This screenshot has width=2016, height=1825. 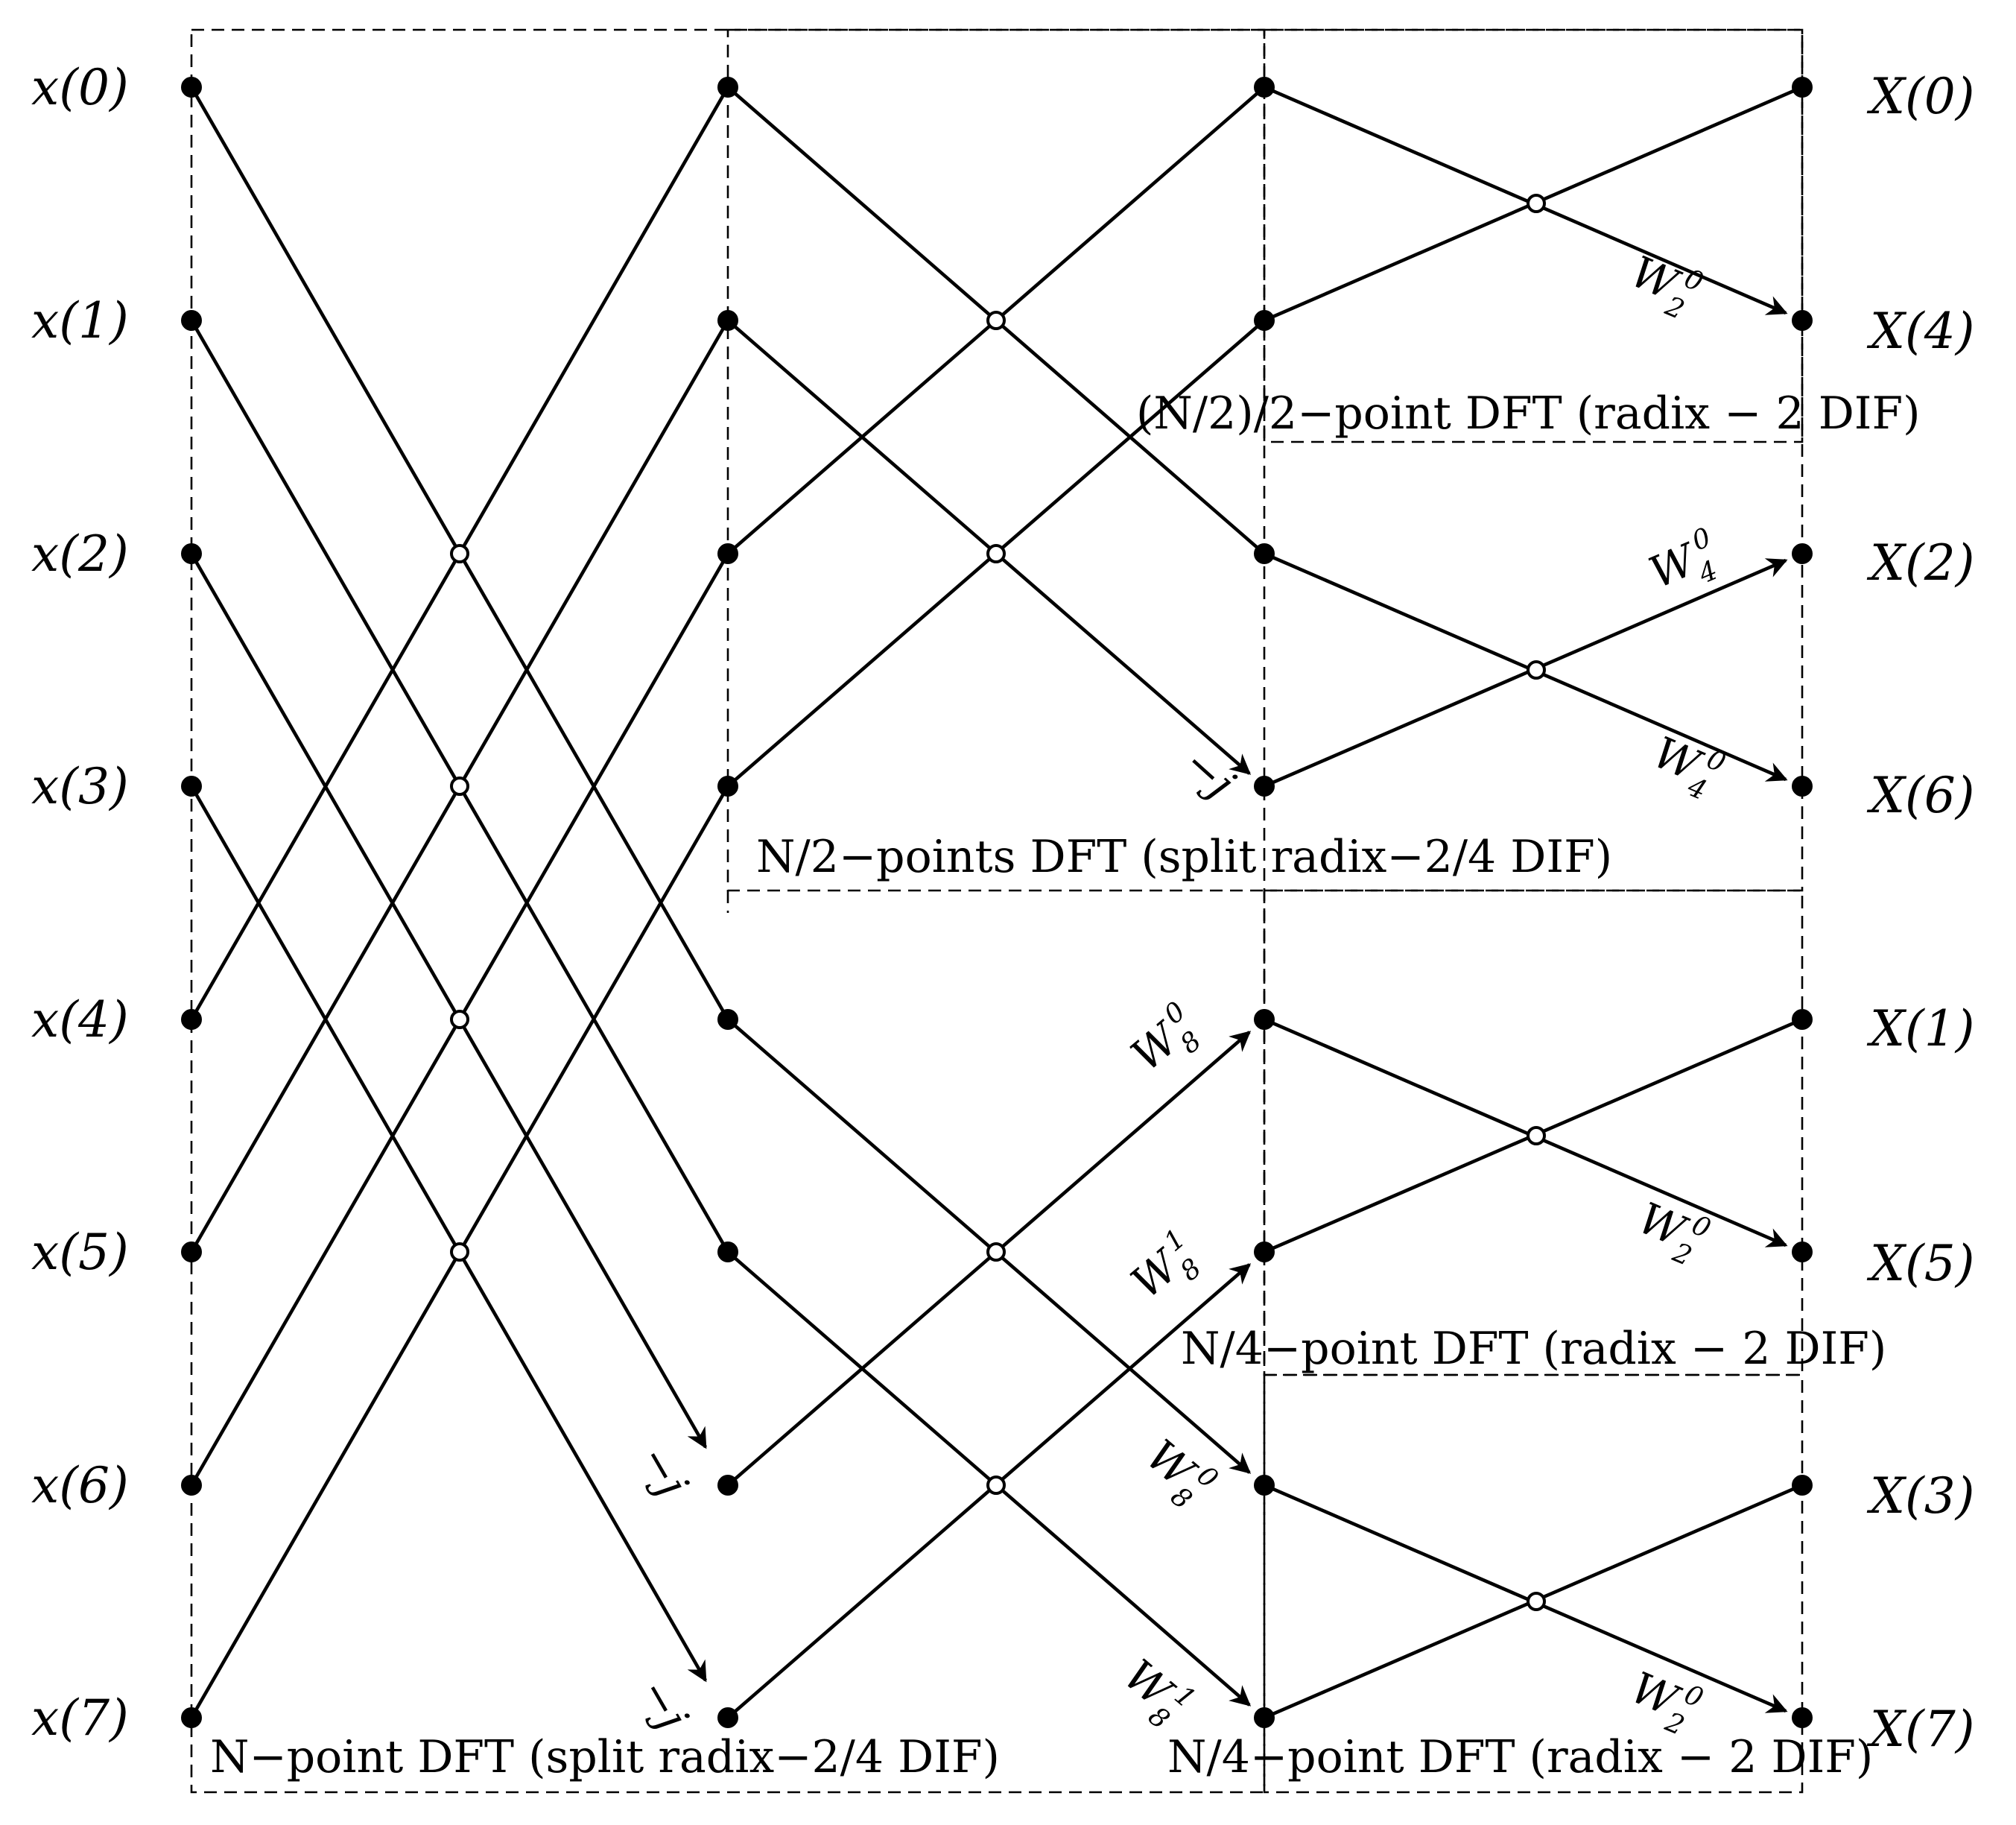 What do you see at coordinates (1920, 563) in the screenshot?
I see `output-label: X(2)` at bounding box center [1920, 563].